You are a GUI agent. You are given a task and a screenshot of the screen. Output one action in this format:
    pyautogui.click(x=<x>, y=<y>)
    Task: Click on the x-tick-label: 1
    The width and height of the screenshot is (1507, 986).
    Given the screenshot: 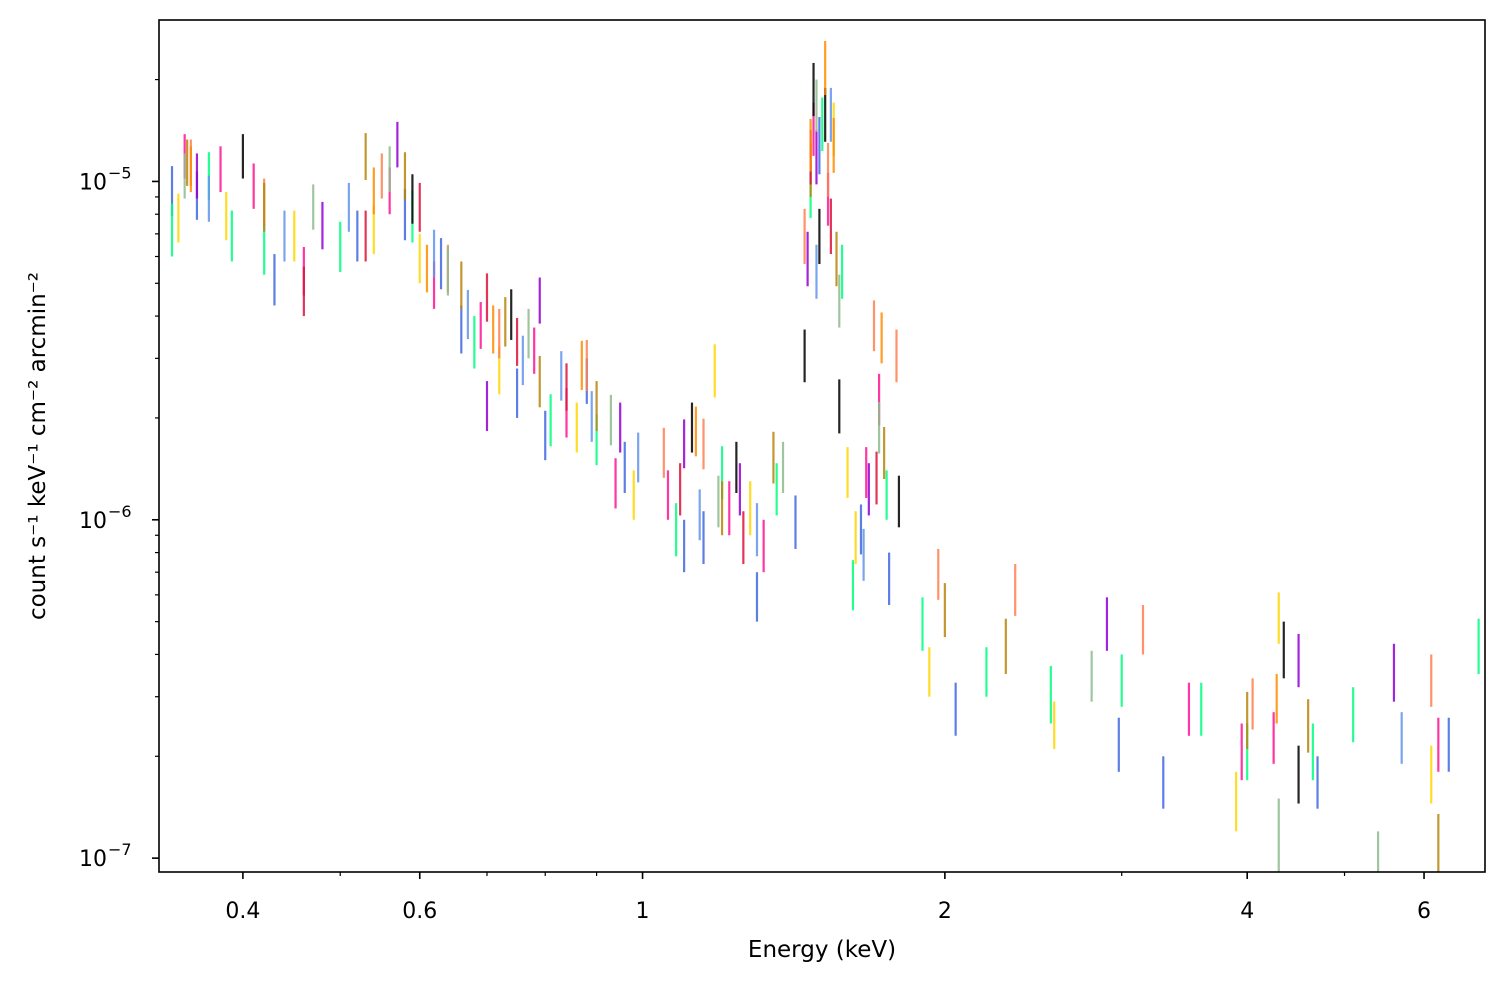 What is the action you would take?
    pyautogui.click(x=643, y=911)
    